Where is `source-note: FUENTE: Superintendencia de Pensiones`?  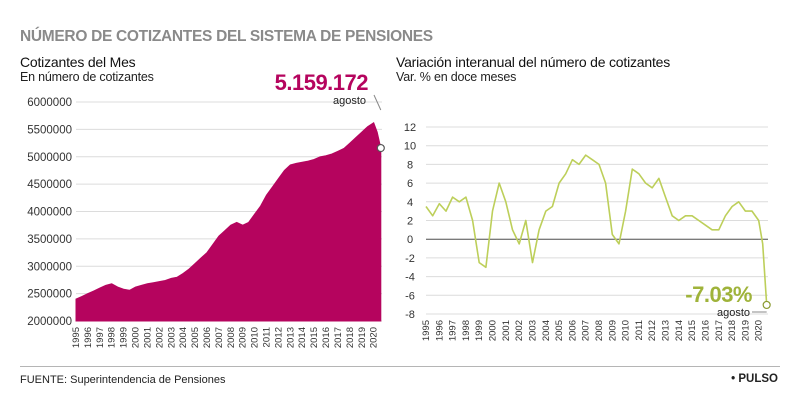 source-note: FUENTE: Superintendencia de Pensiones is located at coordinates (123, 380).